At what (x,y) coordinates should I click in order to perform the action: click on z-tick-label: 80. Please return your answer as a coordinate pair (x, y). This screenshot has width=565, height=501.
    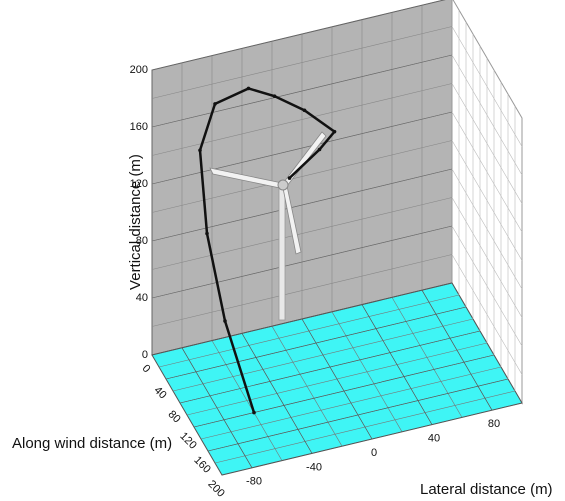
    Looking at the image, I should click on (142, 241).